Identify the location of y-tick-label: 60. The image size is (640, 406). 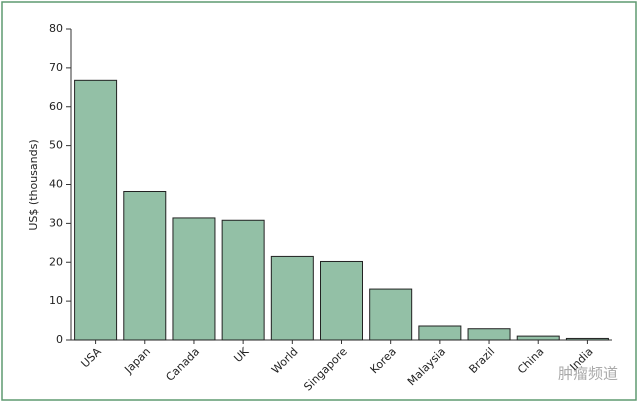
(56, 106).